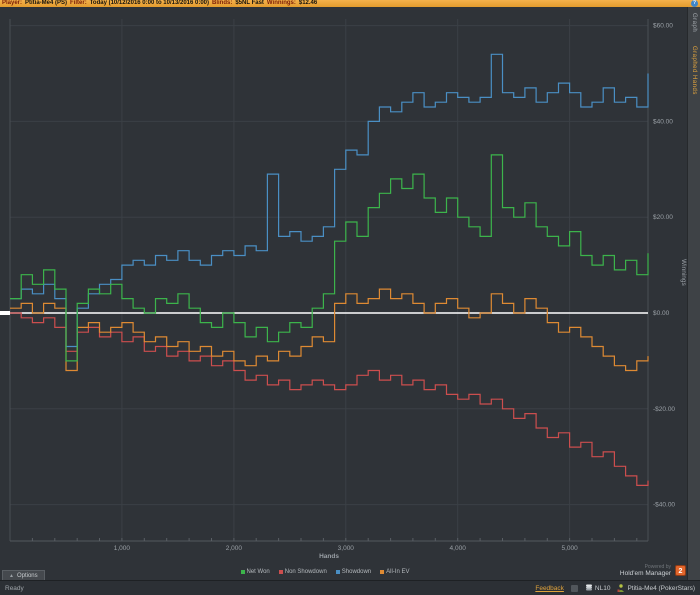 The width and height of the screenshot is (700, 595). What do you see at coordinates (664, 409) in the screenshot?
I see `y-tick-label: -$20.00` at bounding box center [664, 409].